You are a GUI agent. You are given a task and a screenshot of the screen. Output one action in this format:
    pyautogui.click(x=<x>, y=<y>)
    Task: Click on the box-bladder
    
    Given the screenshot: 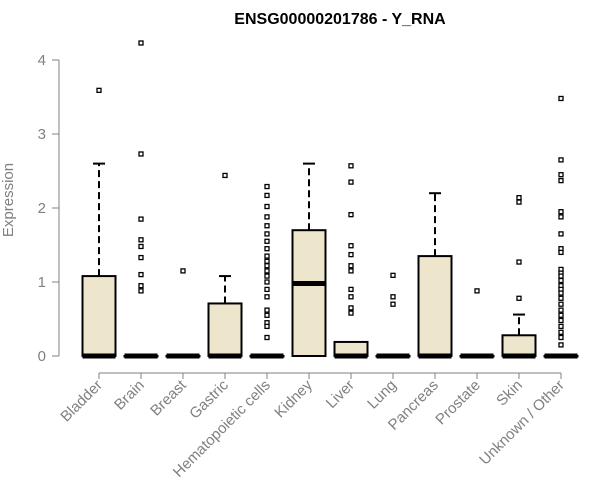 What is the action you would take?
    pyautogui.click(x=99, y=223)
    